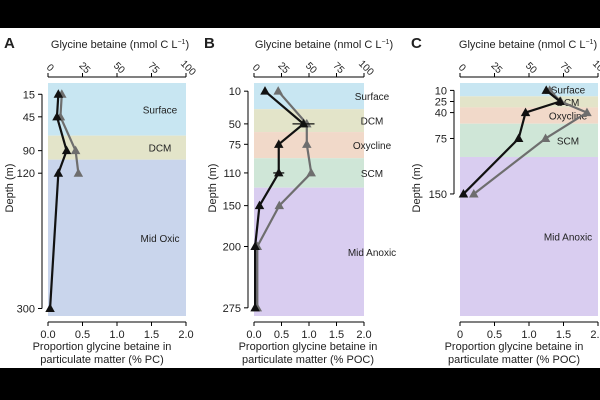  I want to click on panel-c-zone-label-2: Oxycline, so click(568, 117).